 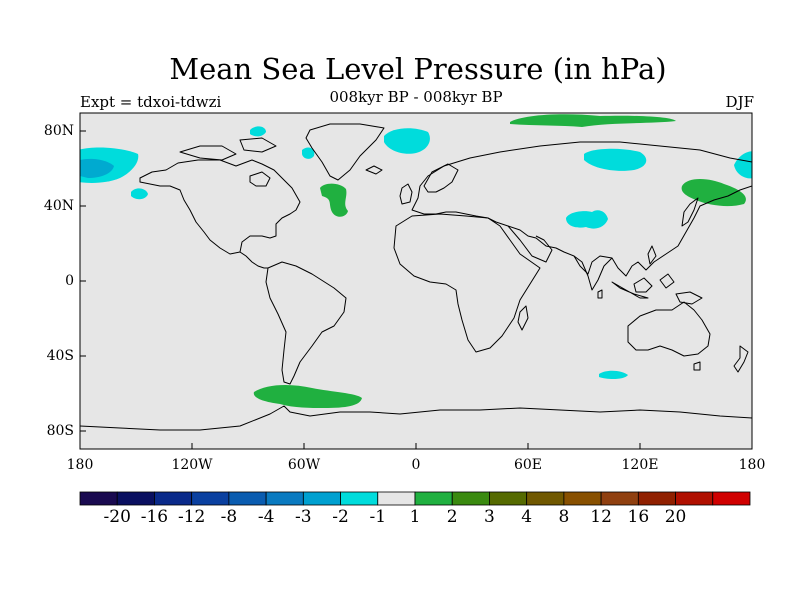 What do you see at coordinates (613, 375) in the screenshot?
I see `south-indian-negative` at bounding box center [613, 375].